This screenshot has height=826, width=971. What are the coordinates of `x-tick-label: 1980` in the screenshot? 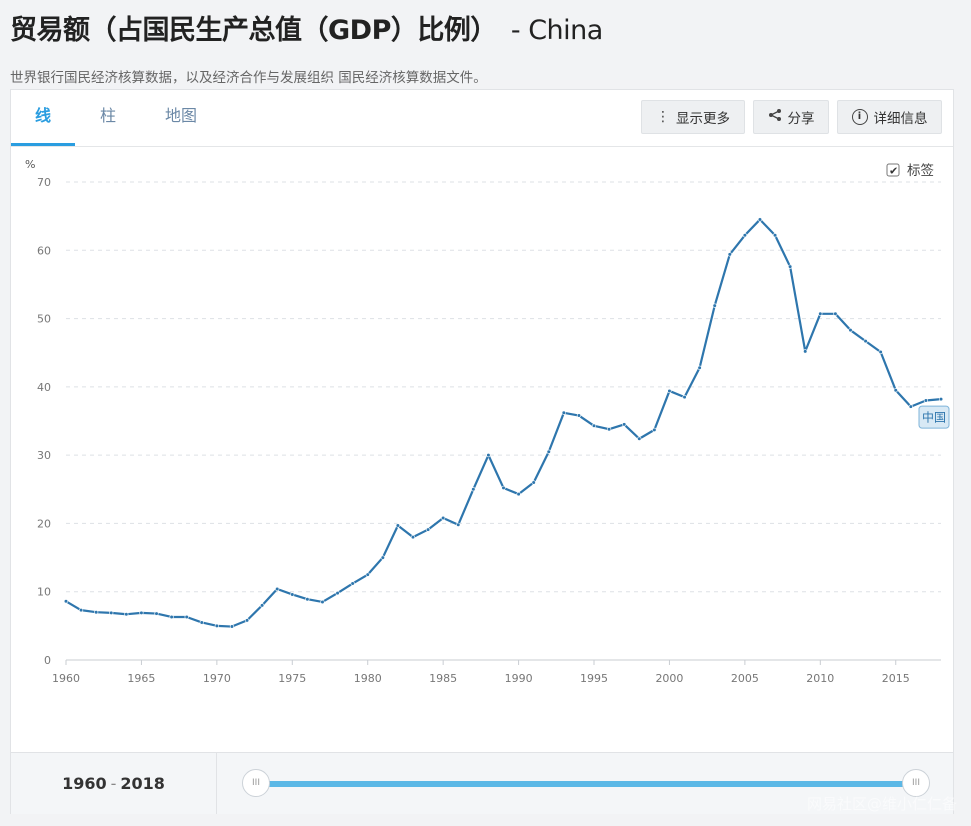 It's located at (368, 678).